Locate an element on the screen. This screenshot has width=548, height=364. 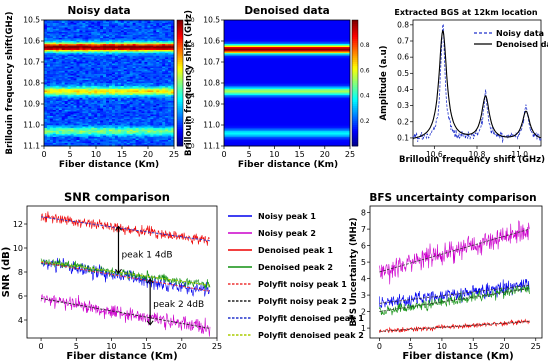
legend-label: Denoised peak 2 is located at coordinates (295, 267).